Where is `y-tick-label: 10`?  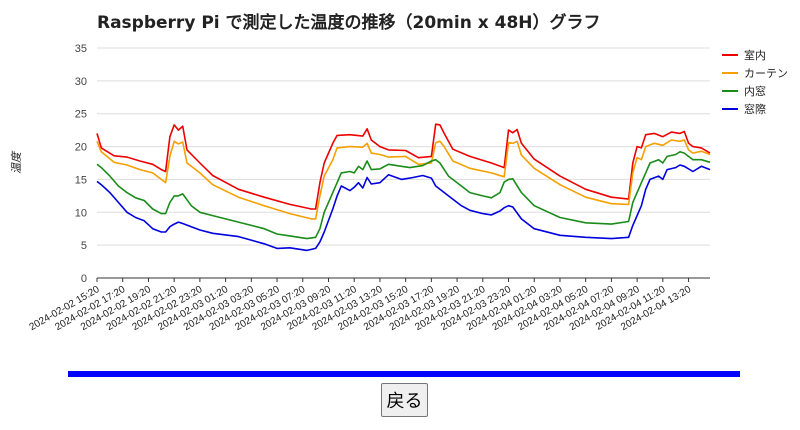 y-tick-label: 10 is located at coordinates (81, 213).